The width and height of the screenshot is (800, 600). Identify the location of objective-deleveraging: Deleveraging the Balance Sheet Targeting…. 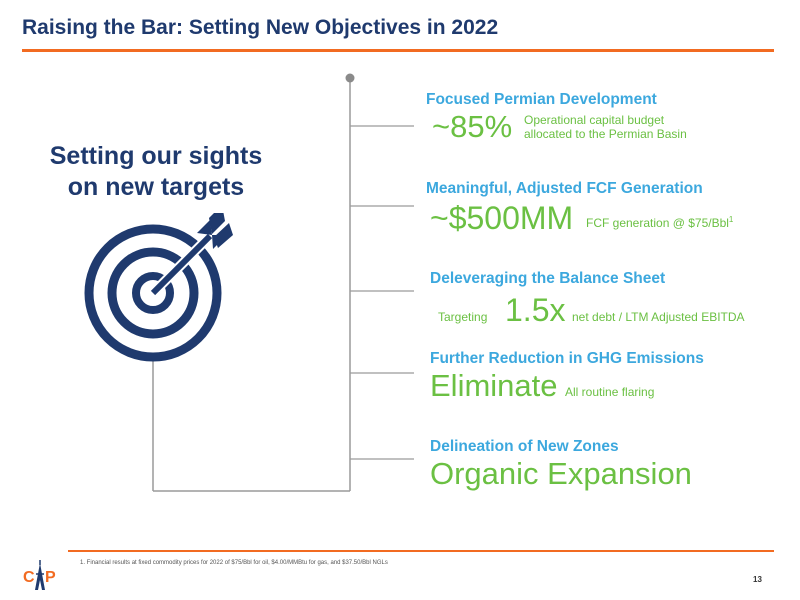
(585, 299).